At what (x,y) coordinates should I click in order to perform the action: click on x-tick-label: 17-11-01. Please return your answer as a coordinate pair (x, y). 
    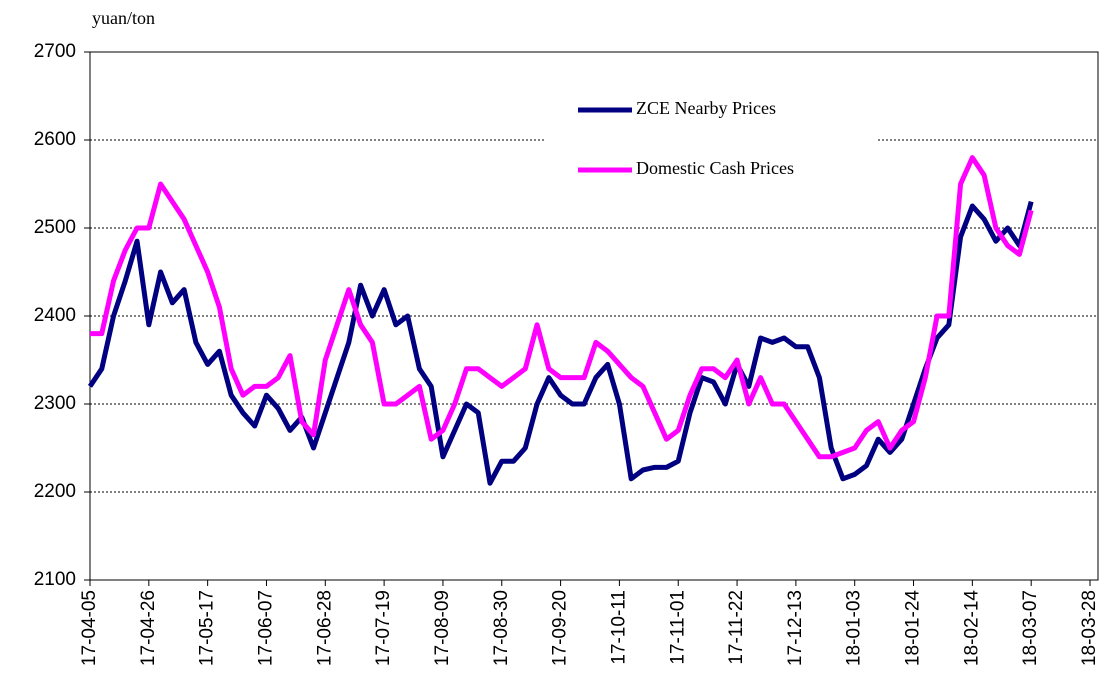
    Looking at the image, I should click on (677, 627).